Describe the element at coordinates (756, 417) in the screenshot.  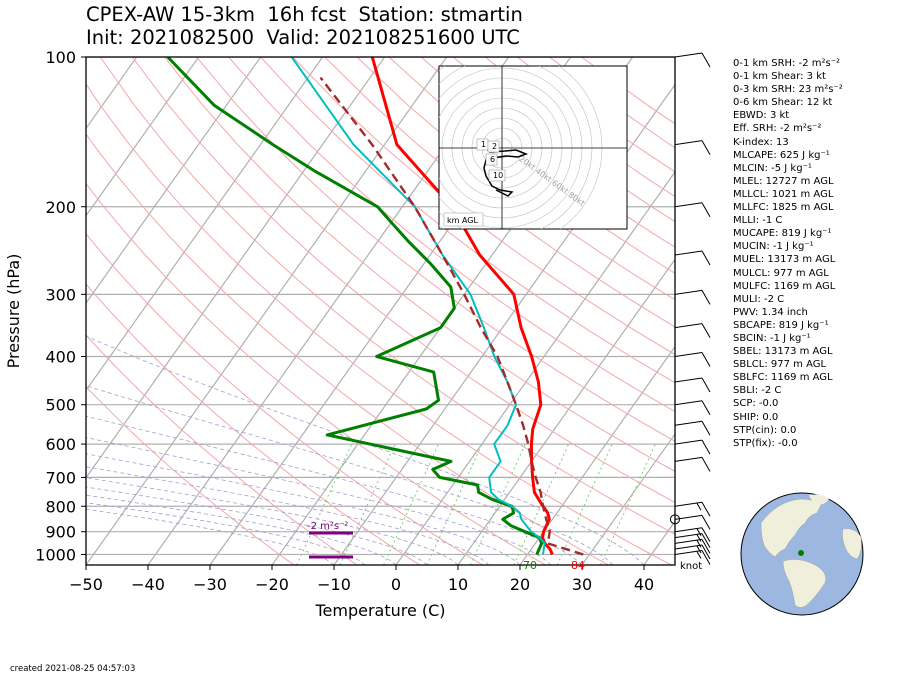
I see `stat-line: SHIP: 0.0` at that location.